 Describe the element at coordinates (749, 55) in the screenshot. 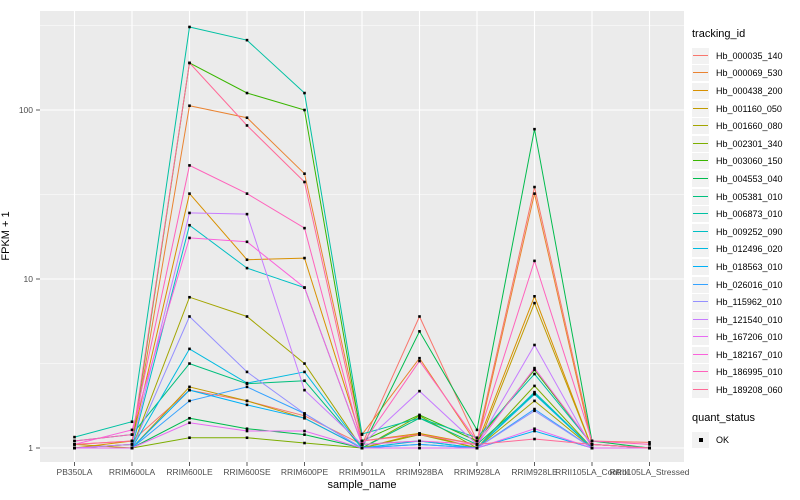

I see `legend-label: Hb_000035_140` at that location.